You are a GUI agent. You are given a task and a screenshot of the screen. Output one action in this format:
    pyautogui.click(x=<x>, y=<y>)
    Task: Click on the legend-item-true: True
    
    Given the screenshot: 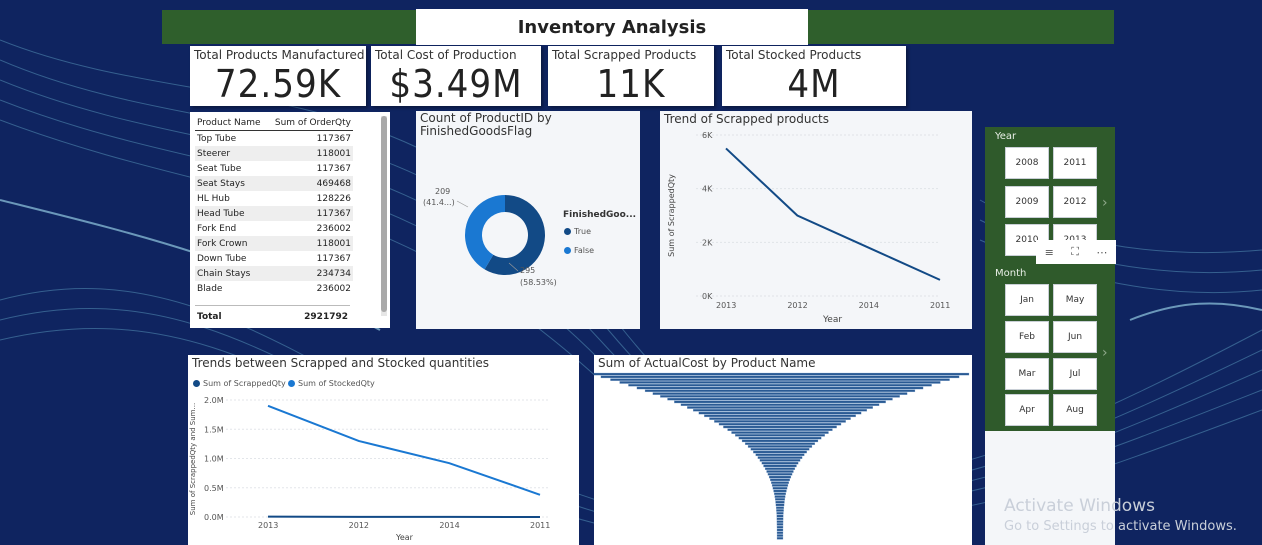 What is the action you would take?
    pyautogui.click(x=577, y=231)
    